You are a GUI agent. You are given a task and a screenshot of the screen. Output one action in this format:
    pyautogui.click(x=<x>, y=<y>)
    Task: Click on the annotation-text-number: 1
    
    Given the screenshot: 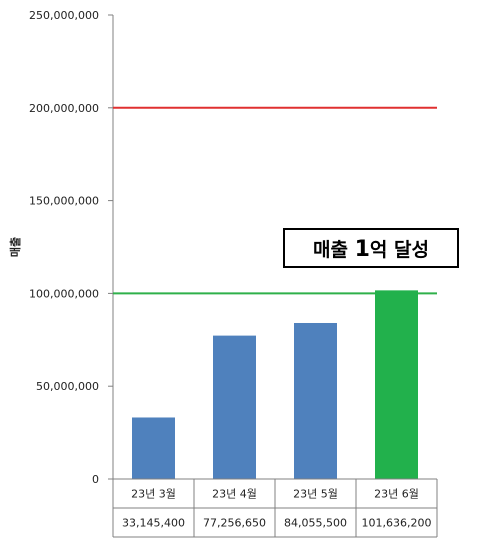 What is the action you would take?
    pyautogui.click(x=362, y=249)
    